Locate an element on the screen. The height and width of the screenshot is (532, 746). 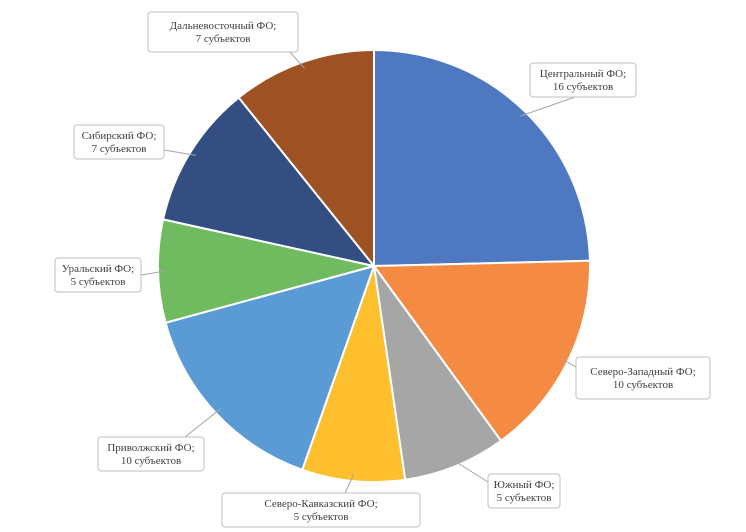
data-label-5: Приволжский ФО;10 субъектов is located at coordinates (159, 440).